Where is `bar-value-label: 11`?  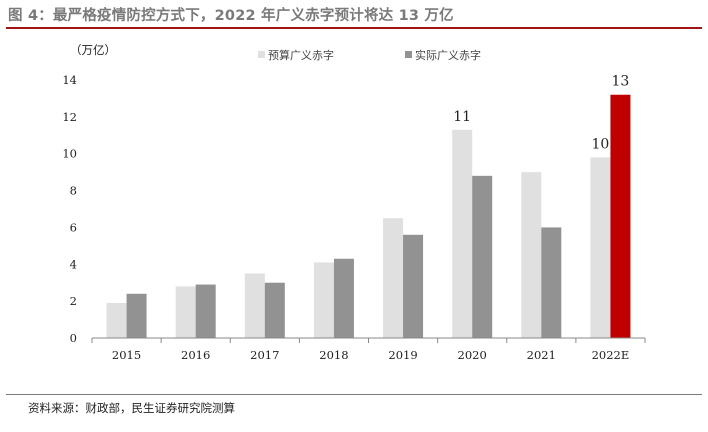
bar-value-label: 11 is located at coordinates (462, 117).